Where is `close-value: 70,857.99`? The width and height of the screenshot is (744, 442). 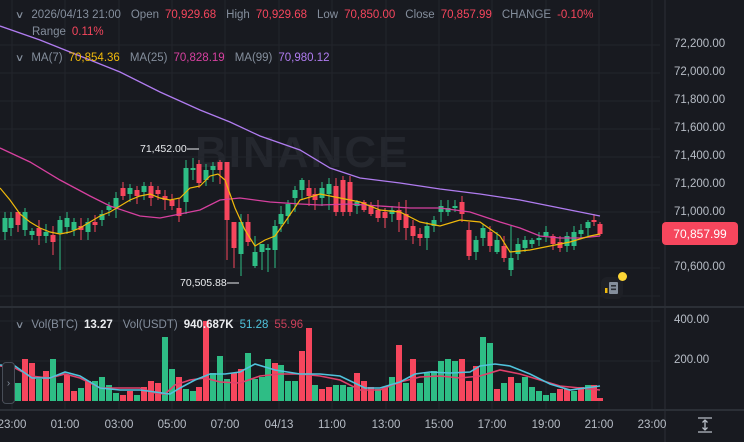
close-value: 70,857.99 is located at coordinates (466, 15).